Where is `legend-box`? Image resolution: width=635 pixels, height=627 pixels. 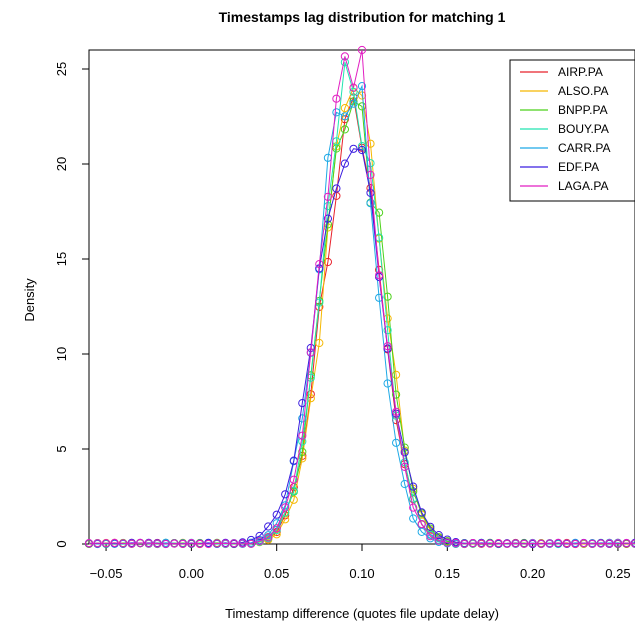
legend-box is located at coordinates (572, 130).